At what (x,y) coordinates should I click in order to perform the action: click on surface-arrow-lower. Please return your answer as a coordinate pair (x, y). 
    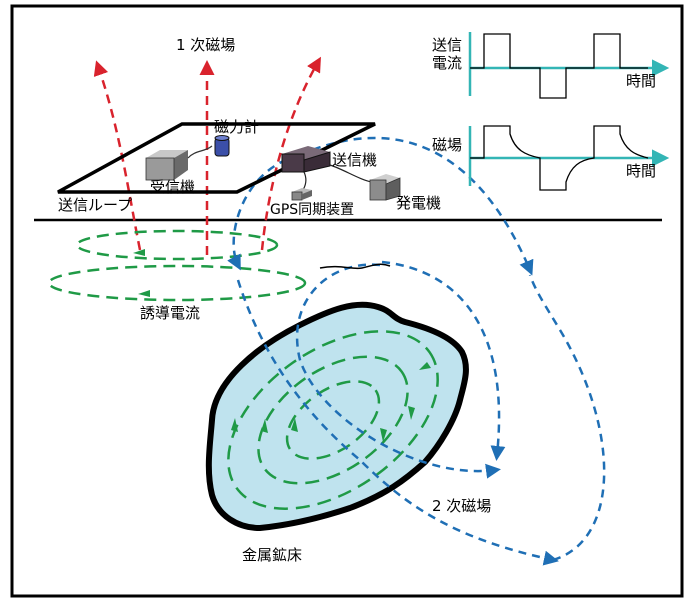
    Looking at the image, I should click on (144, 293).